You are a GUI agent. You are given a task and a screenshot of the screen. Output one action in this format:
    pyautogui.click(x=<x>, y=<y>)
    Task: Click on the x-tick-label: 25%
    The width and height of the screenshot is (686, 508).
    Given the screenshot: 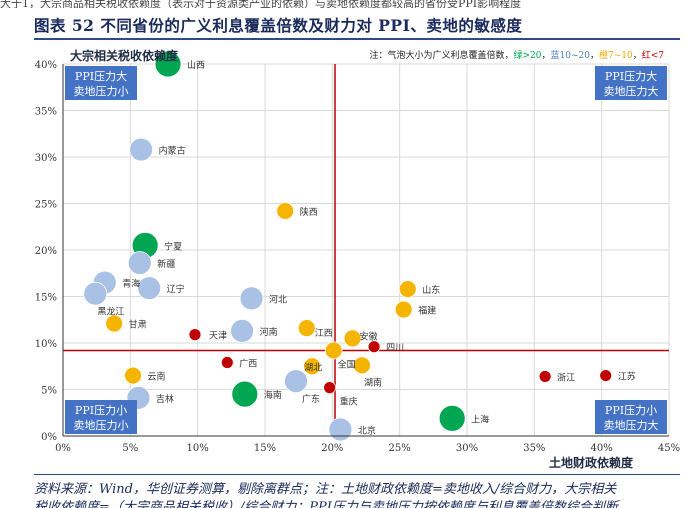 What is the action you would take?
    pyautogui.click(x=400, y=448)
    